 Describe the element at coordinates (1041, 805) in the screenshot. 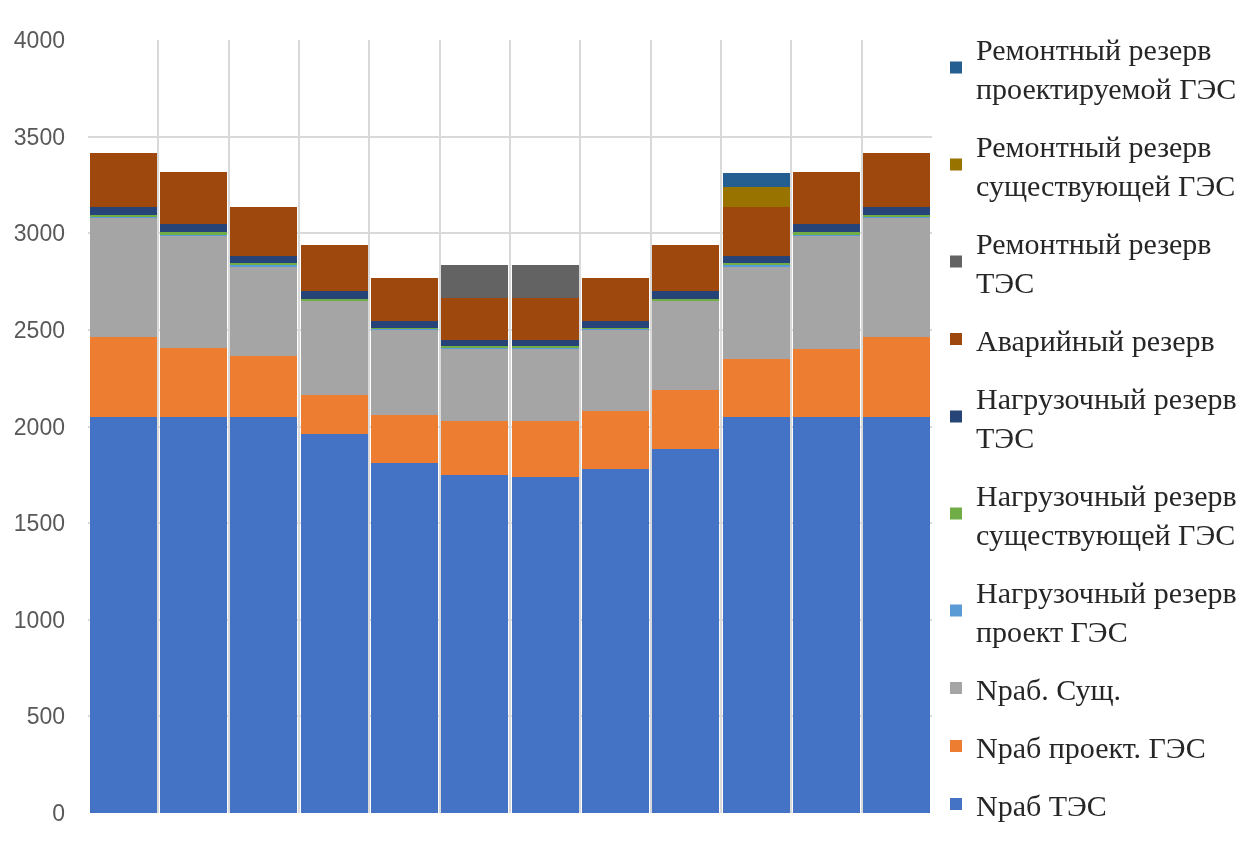

I see `legend-label: Nраб ТЭС` at that location.